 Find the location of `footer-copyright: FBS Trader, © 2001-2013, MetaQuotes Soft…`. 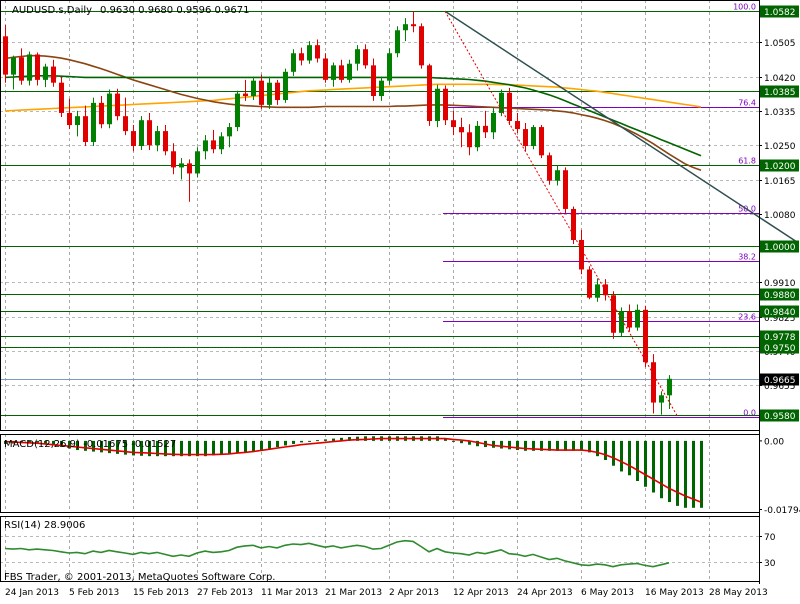

footer-copyright: FBS Trader, © 2001-2013, MetaQuotes Soft… is located at coordinates (139, 577).